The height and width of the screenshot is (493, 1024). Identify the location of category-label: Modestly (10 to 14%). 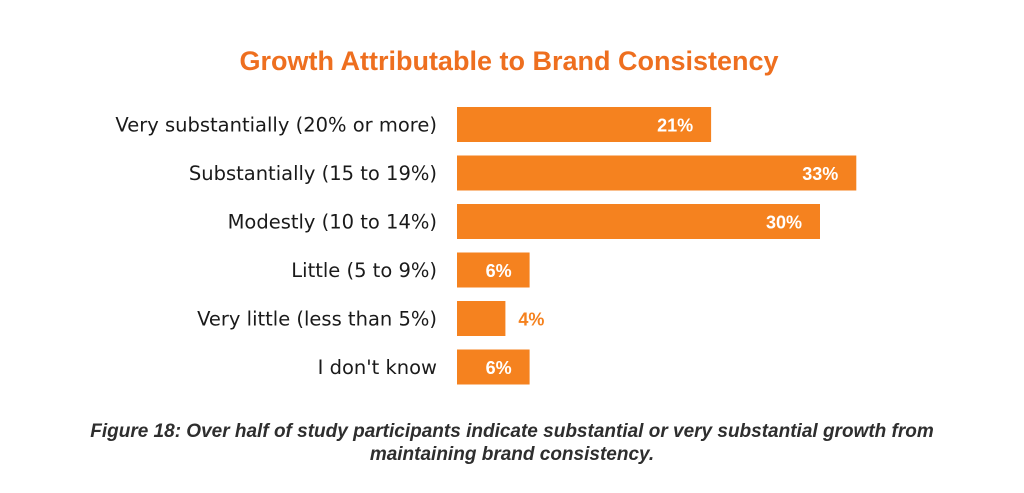
(332, 222).